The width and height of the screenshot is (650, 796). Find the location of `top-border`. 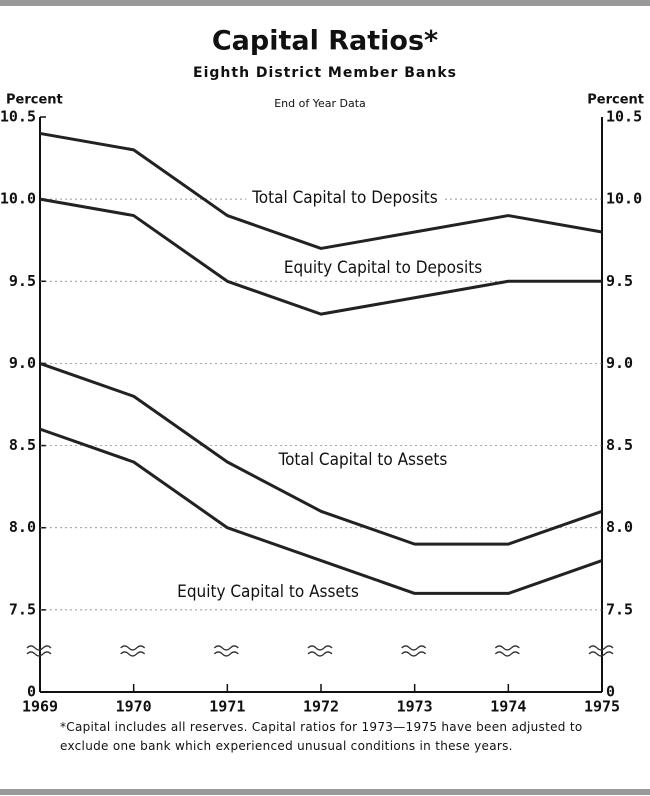

top-border is located at coordinates (325, 3).